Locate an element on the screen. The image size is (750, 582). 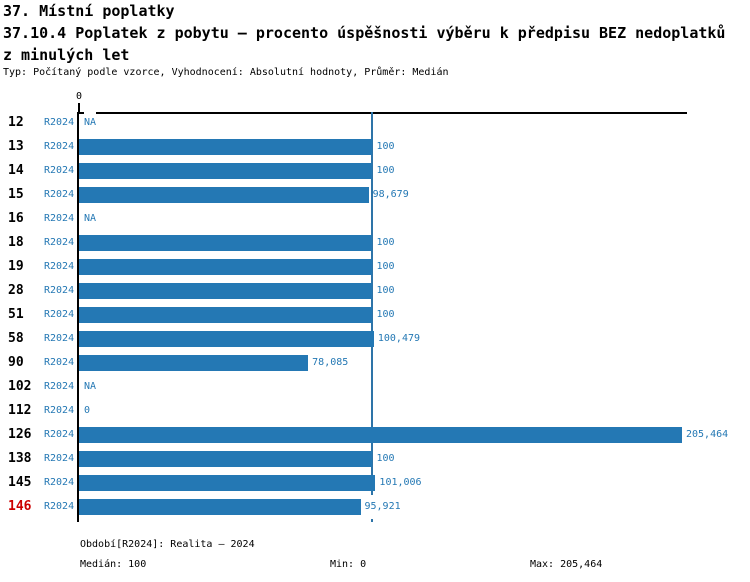
chart-row: 146 R2024 95,921 is located at coordinates (375, 507).